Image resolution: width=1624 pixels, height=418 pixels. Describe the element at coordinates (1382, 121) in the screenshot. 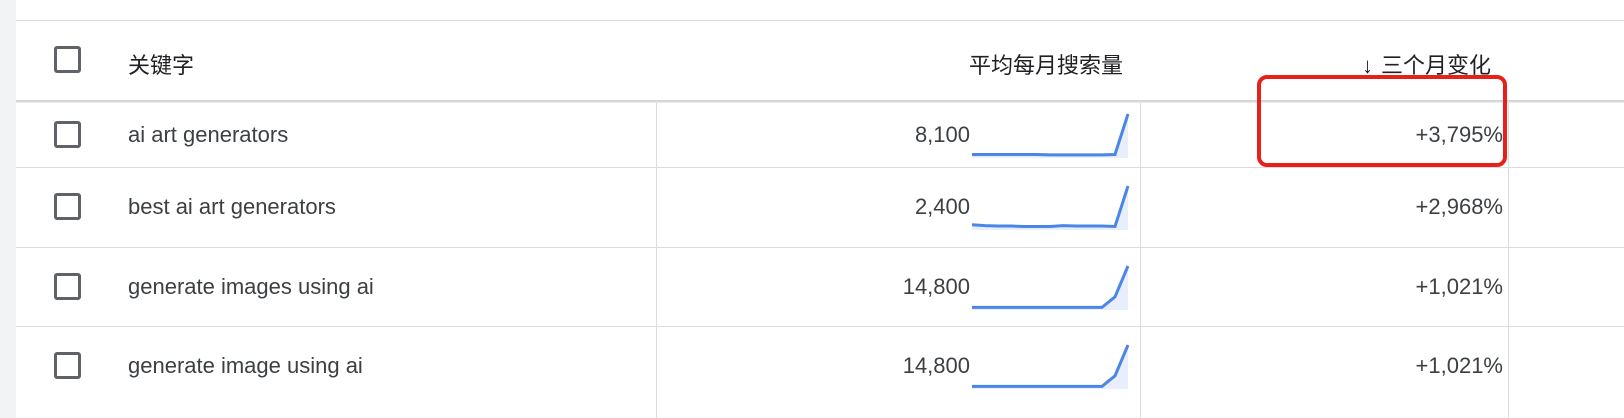

I see `highlight-box` at that location.